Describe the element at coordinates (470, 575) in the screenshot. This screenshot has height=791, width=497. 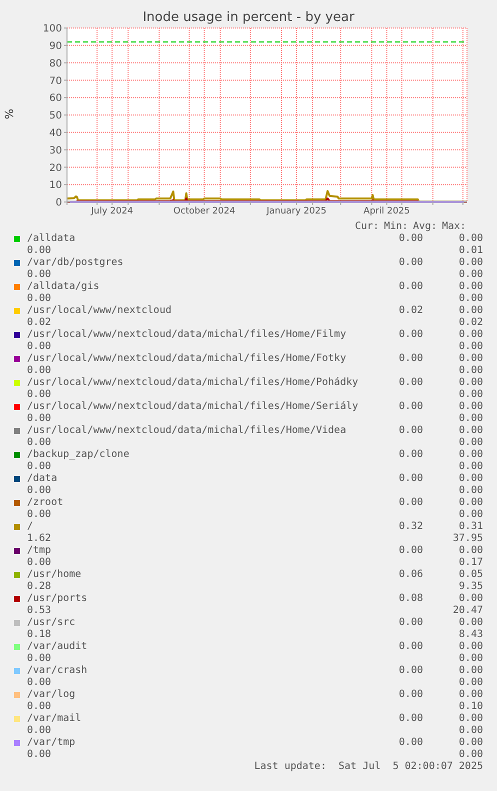
I see `text: 0.05` at that location.